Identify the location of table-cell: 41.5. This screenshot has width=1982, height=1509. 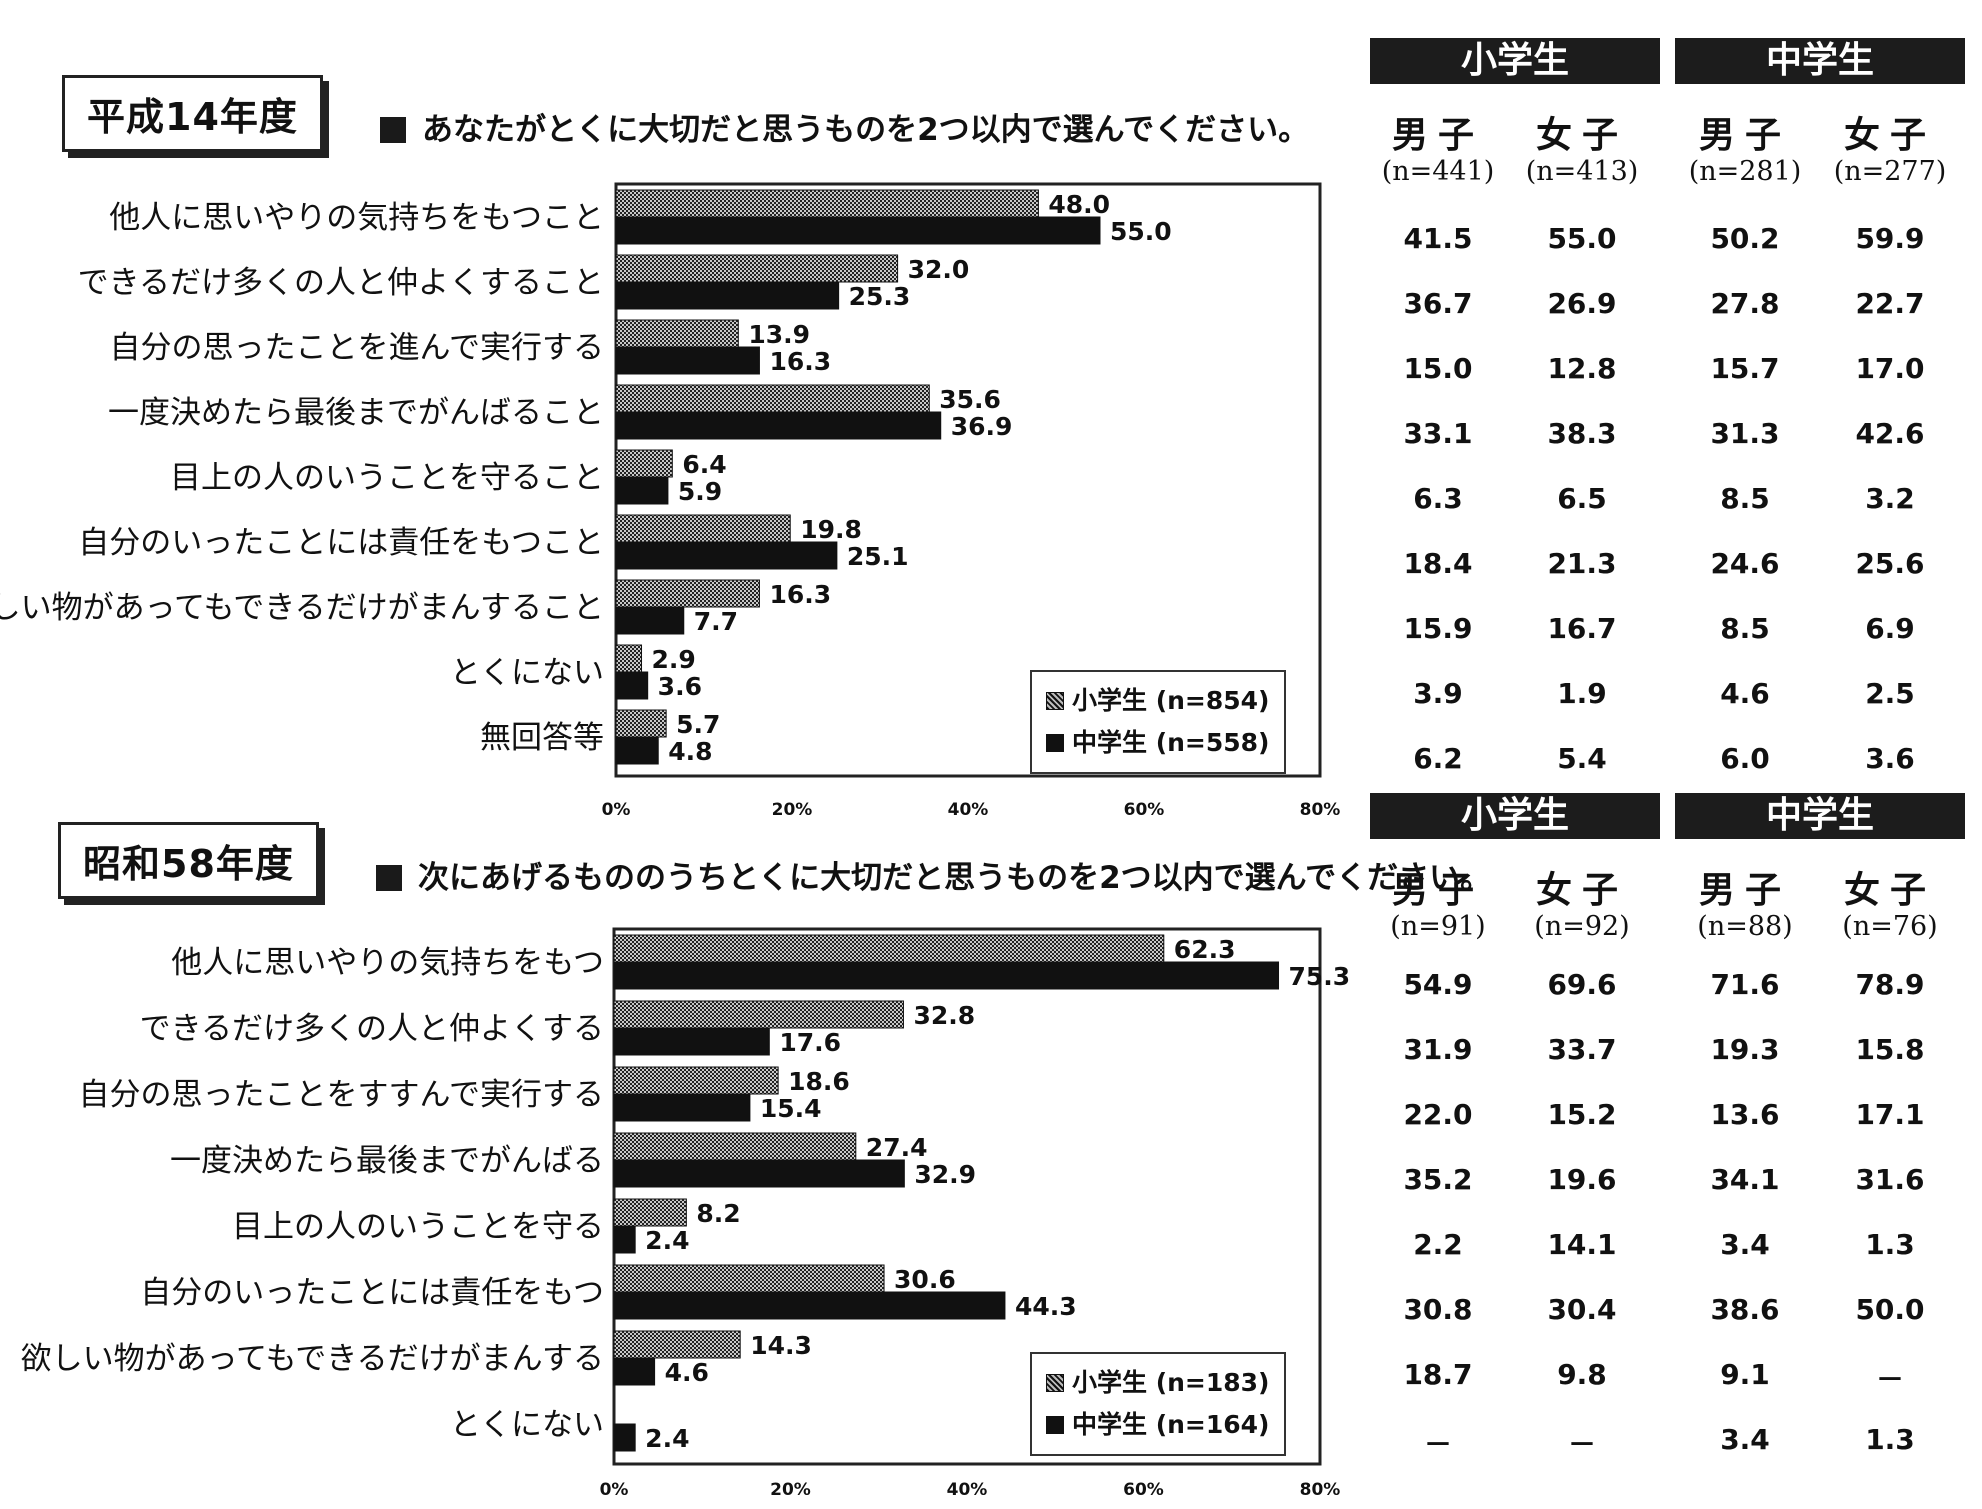
(1438, 238).